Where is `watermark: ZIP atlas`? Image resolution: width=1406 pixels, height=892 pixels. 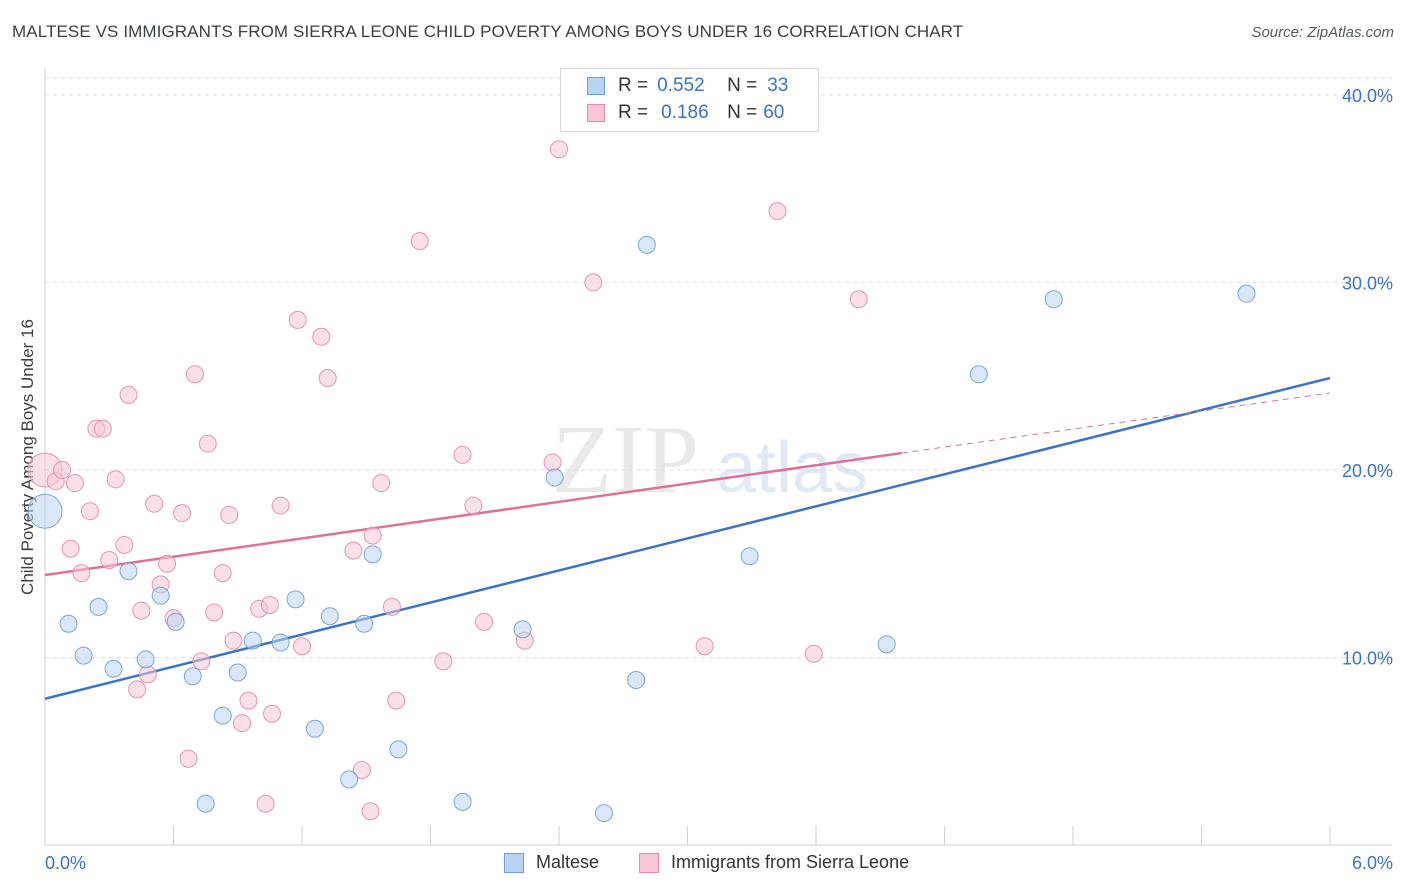 watermark: ZIP atlas is located at coordinates (710, 460).